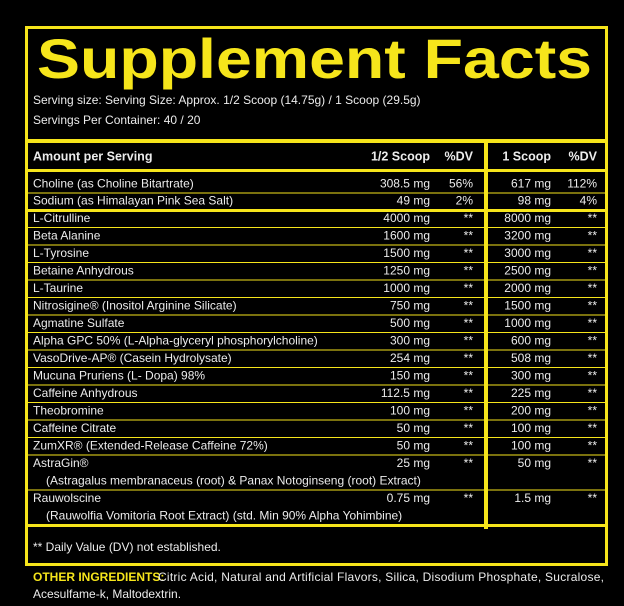  I want to click on ingredient-name: Caffeine Anhydrous, so click(85, 393).